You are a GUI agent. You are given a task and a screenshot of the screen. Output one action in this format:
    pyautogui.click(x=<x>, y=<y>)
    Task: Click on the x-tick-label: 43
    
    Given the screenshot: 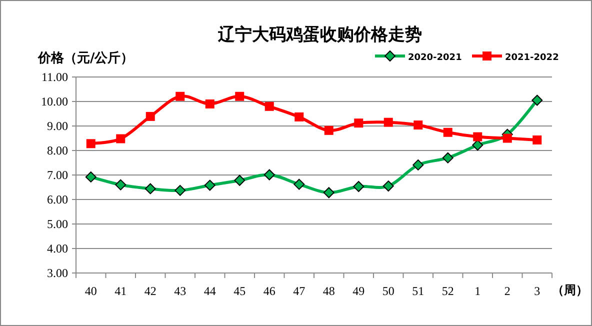 What is the action you would take?
    pyautogui.click(x=180, y=291)
    